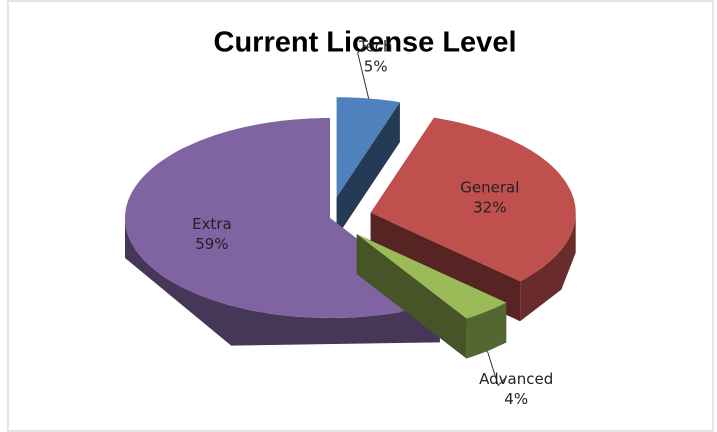  What do you see at coordinates (516, 399) in the screenshot?
I see `value-label: 4%` at bounding box center [516, 399].